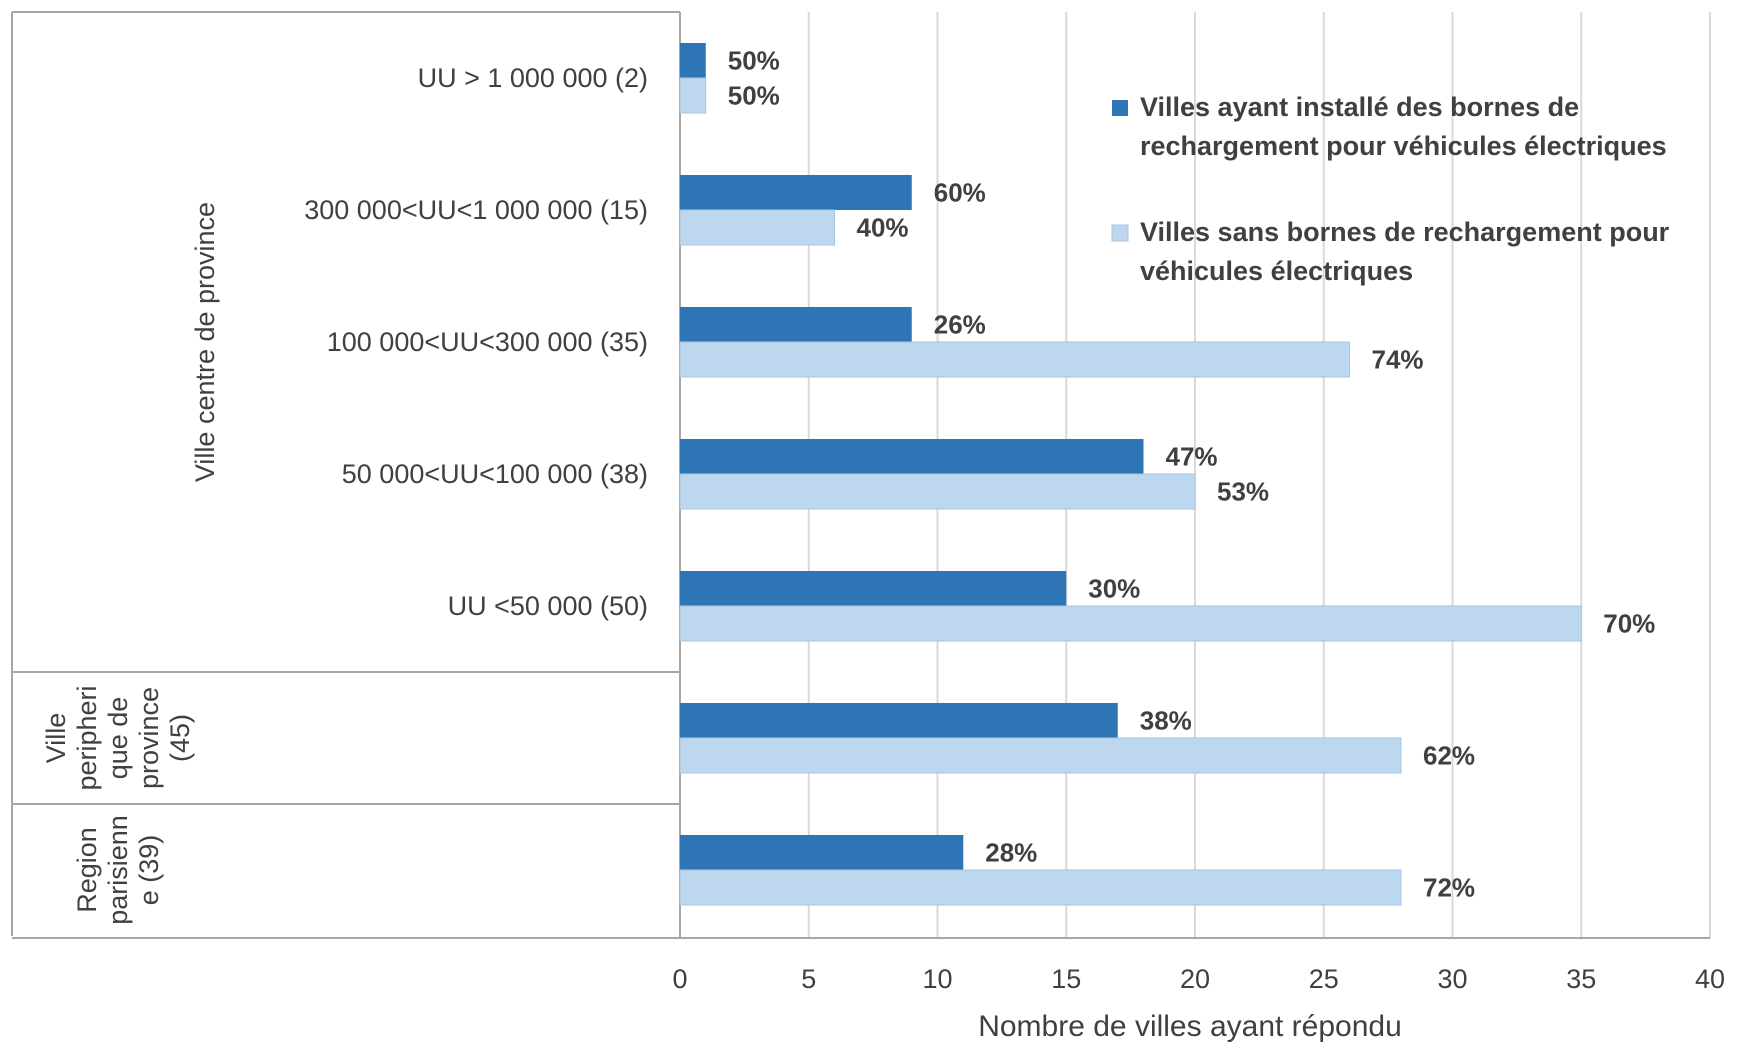  Describe the element at coordinates (679, 979) in the screenshot. I see `x-tick-label: 0` at that location.